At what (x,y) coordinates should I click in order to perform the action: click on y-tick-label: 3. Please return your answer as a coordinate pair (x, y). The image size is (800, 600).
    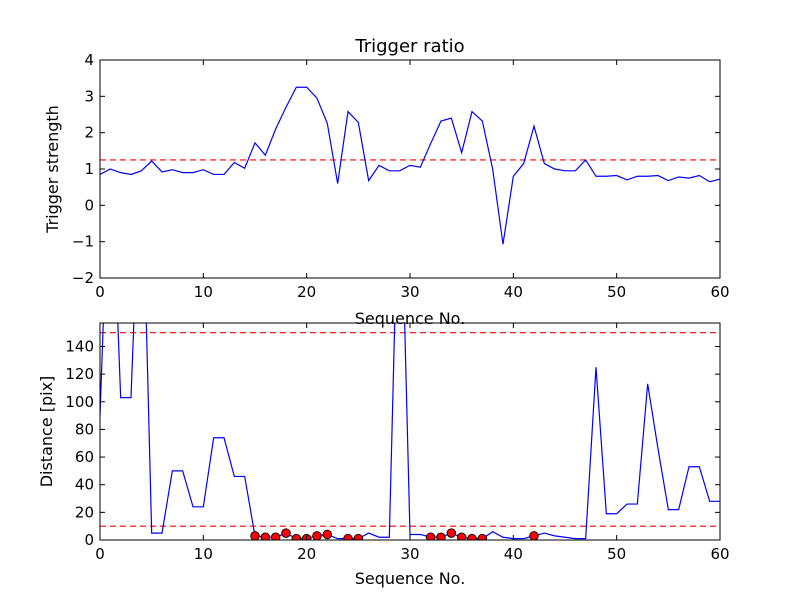
    Looking at the image, I should click on (89, 96).